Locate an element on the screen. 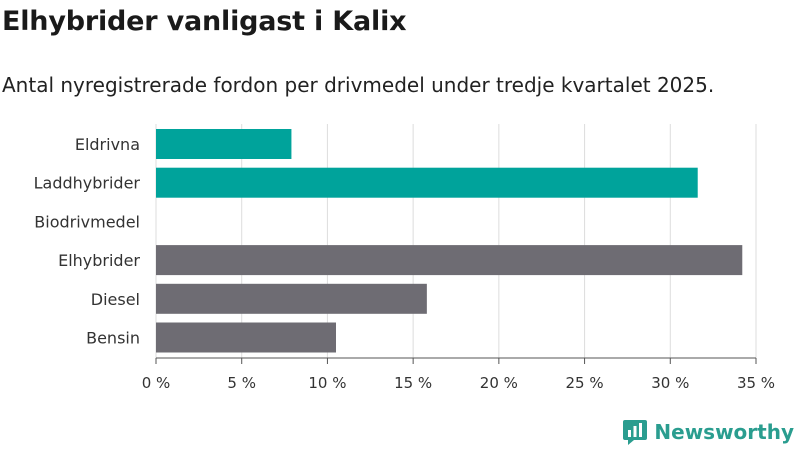 Image resolution: width=800 pixels, height=450 pixels. category-label: Biodrivmedel is located at coordinates (87, 221).